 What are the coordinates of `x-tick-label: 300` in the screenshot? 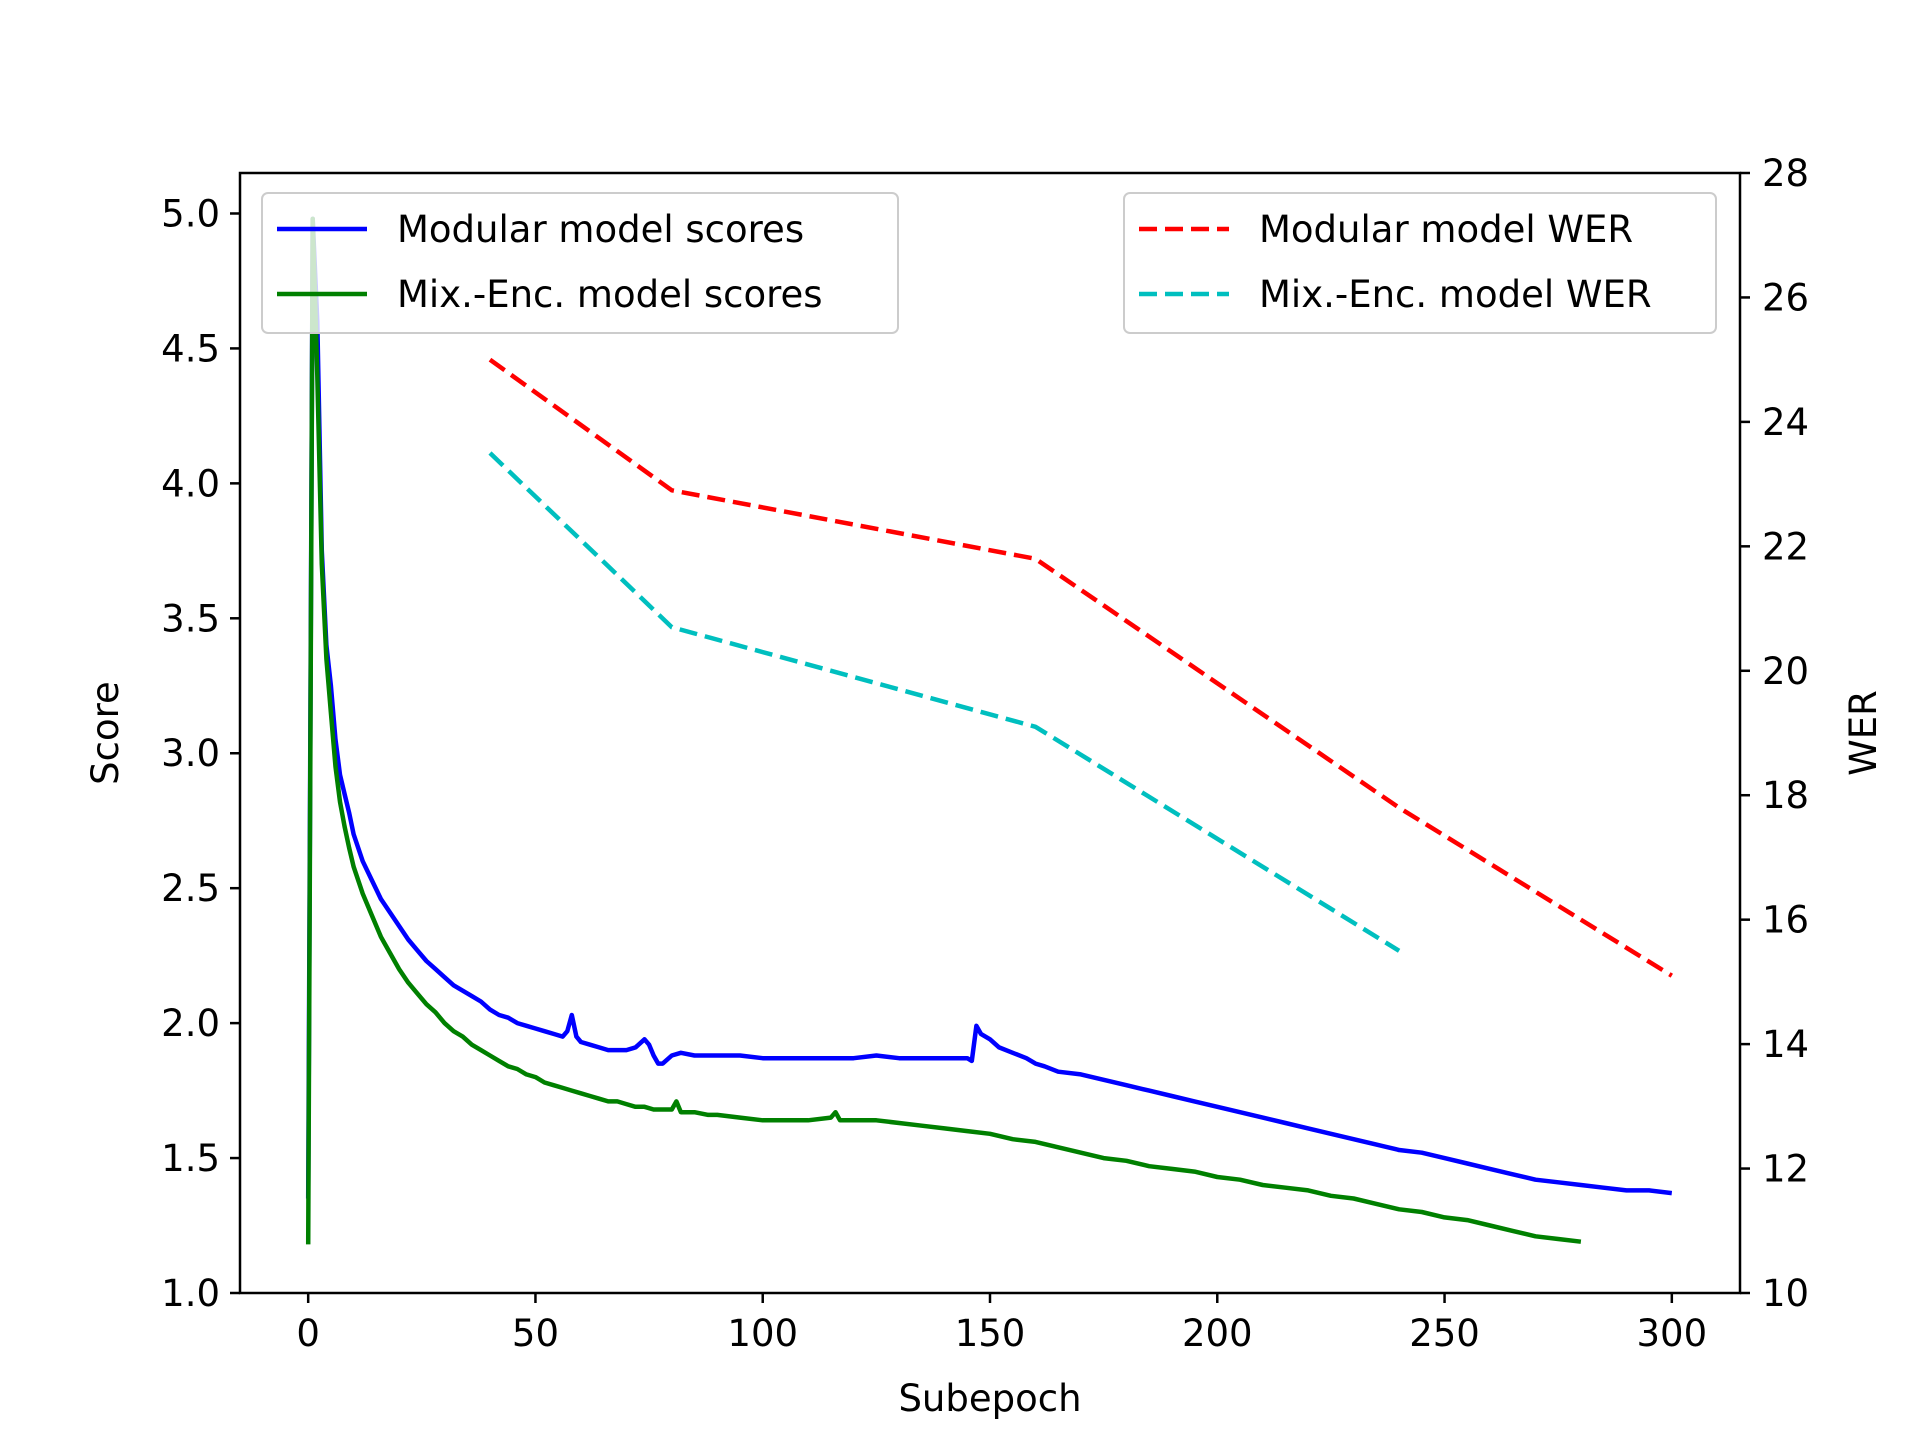 It's located at (1672, 1333).